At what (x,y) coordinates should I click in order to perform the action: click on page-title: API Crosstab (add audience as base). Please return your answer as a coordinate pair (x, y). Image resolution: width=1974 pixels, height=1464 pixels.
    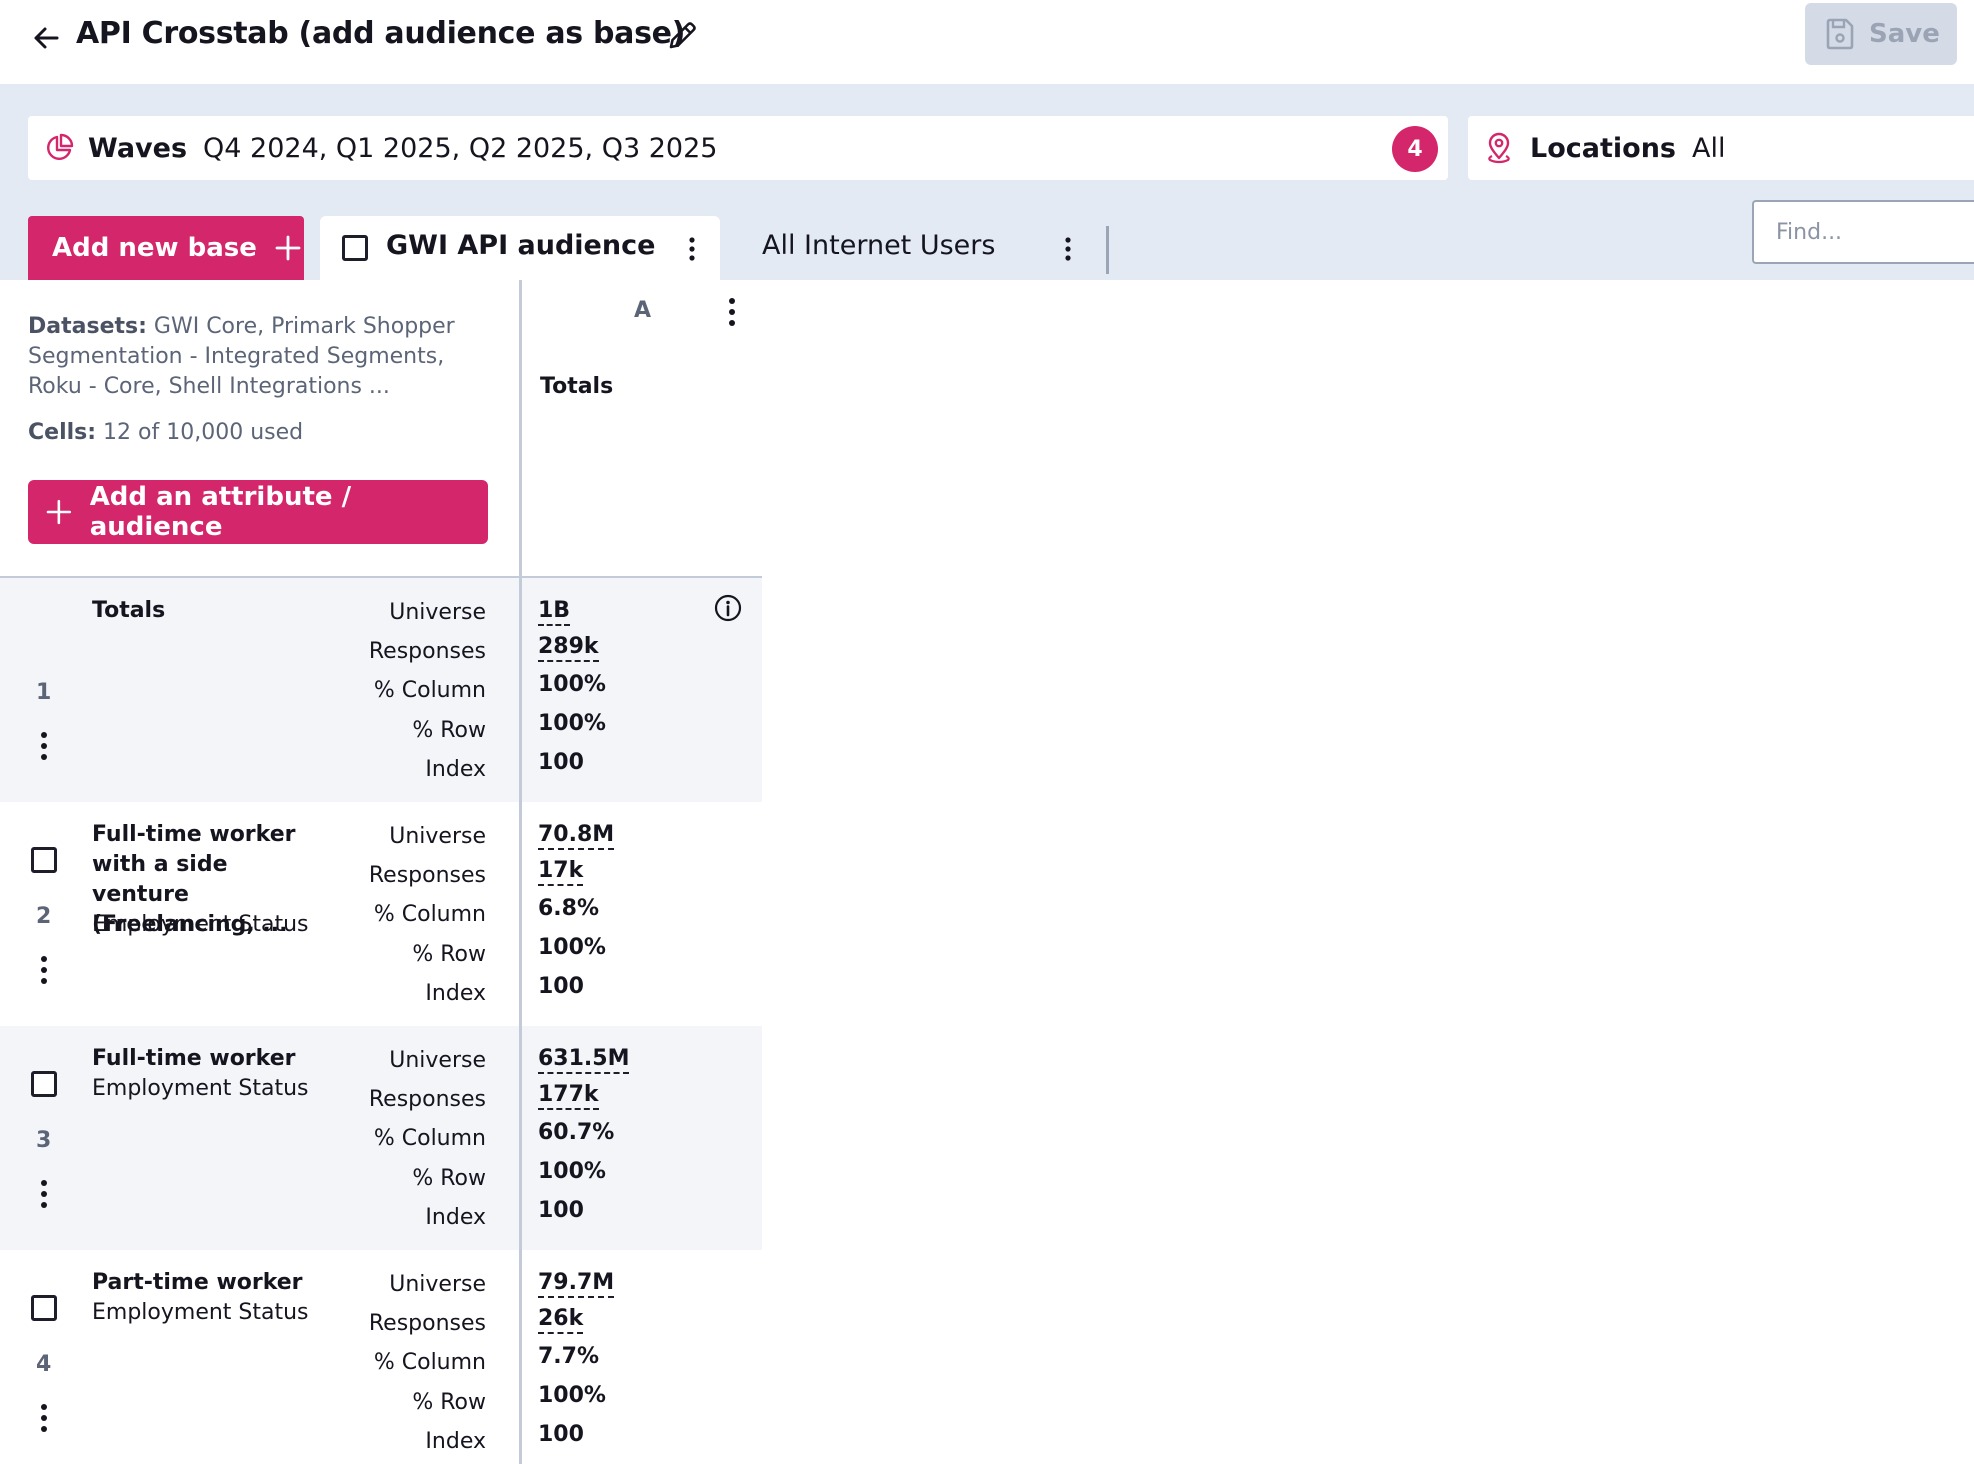
    Looking at the image, I should click on (381, 33).